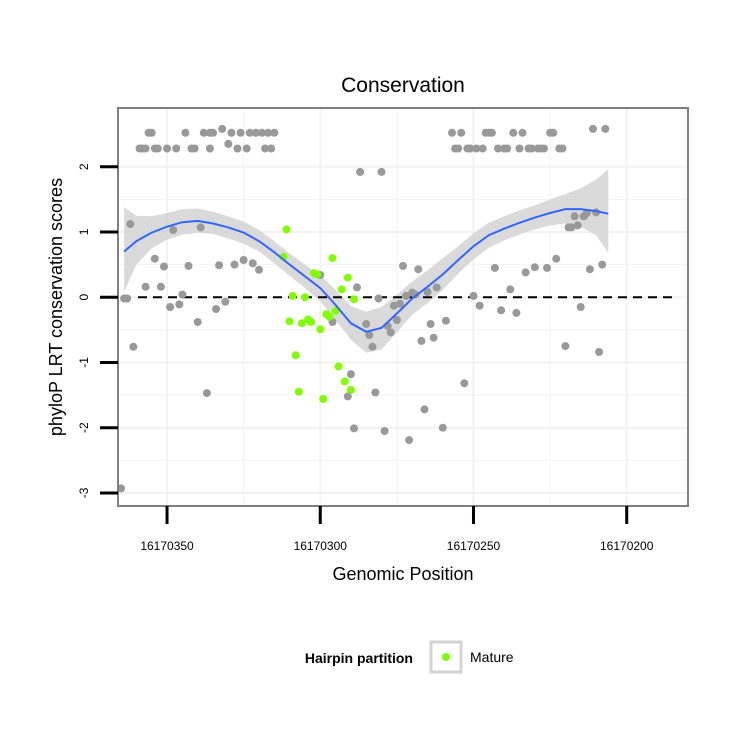 This screenshot has height=750, width=750. What do you see at coordinates (474, 546) in the screenshot?
I see `x-tick-label: 16170250` at bounding box center [474, 546].